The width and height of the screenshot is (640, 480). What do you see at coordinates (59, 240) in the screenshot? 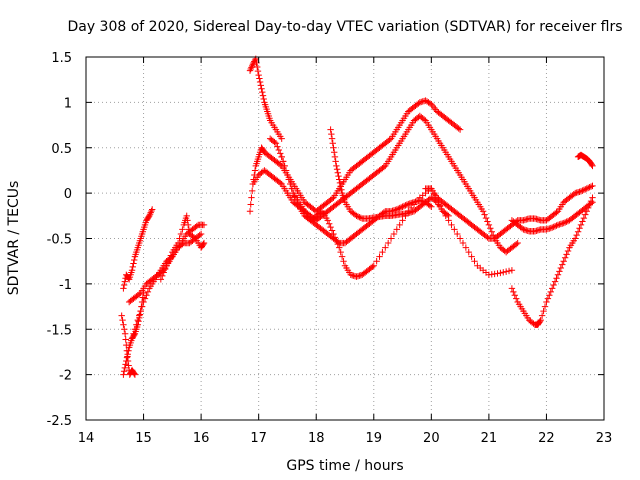
I see `y-tick-label: -0.5` at bounding box center [59, 240].